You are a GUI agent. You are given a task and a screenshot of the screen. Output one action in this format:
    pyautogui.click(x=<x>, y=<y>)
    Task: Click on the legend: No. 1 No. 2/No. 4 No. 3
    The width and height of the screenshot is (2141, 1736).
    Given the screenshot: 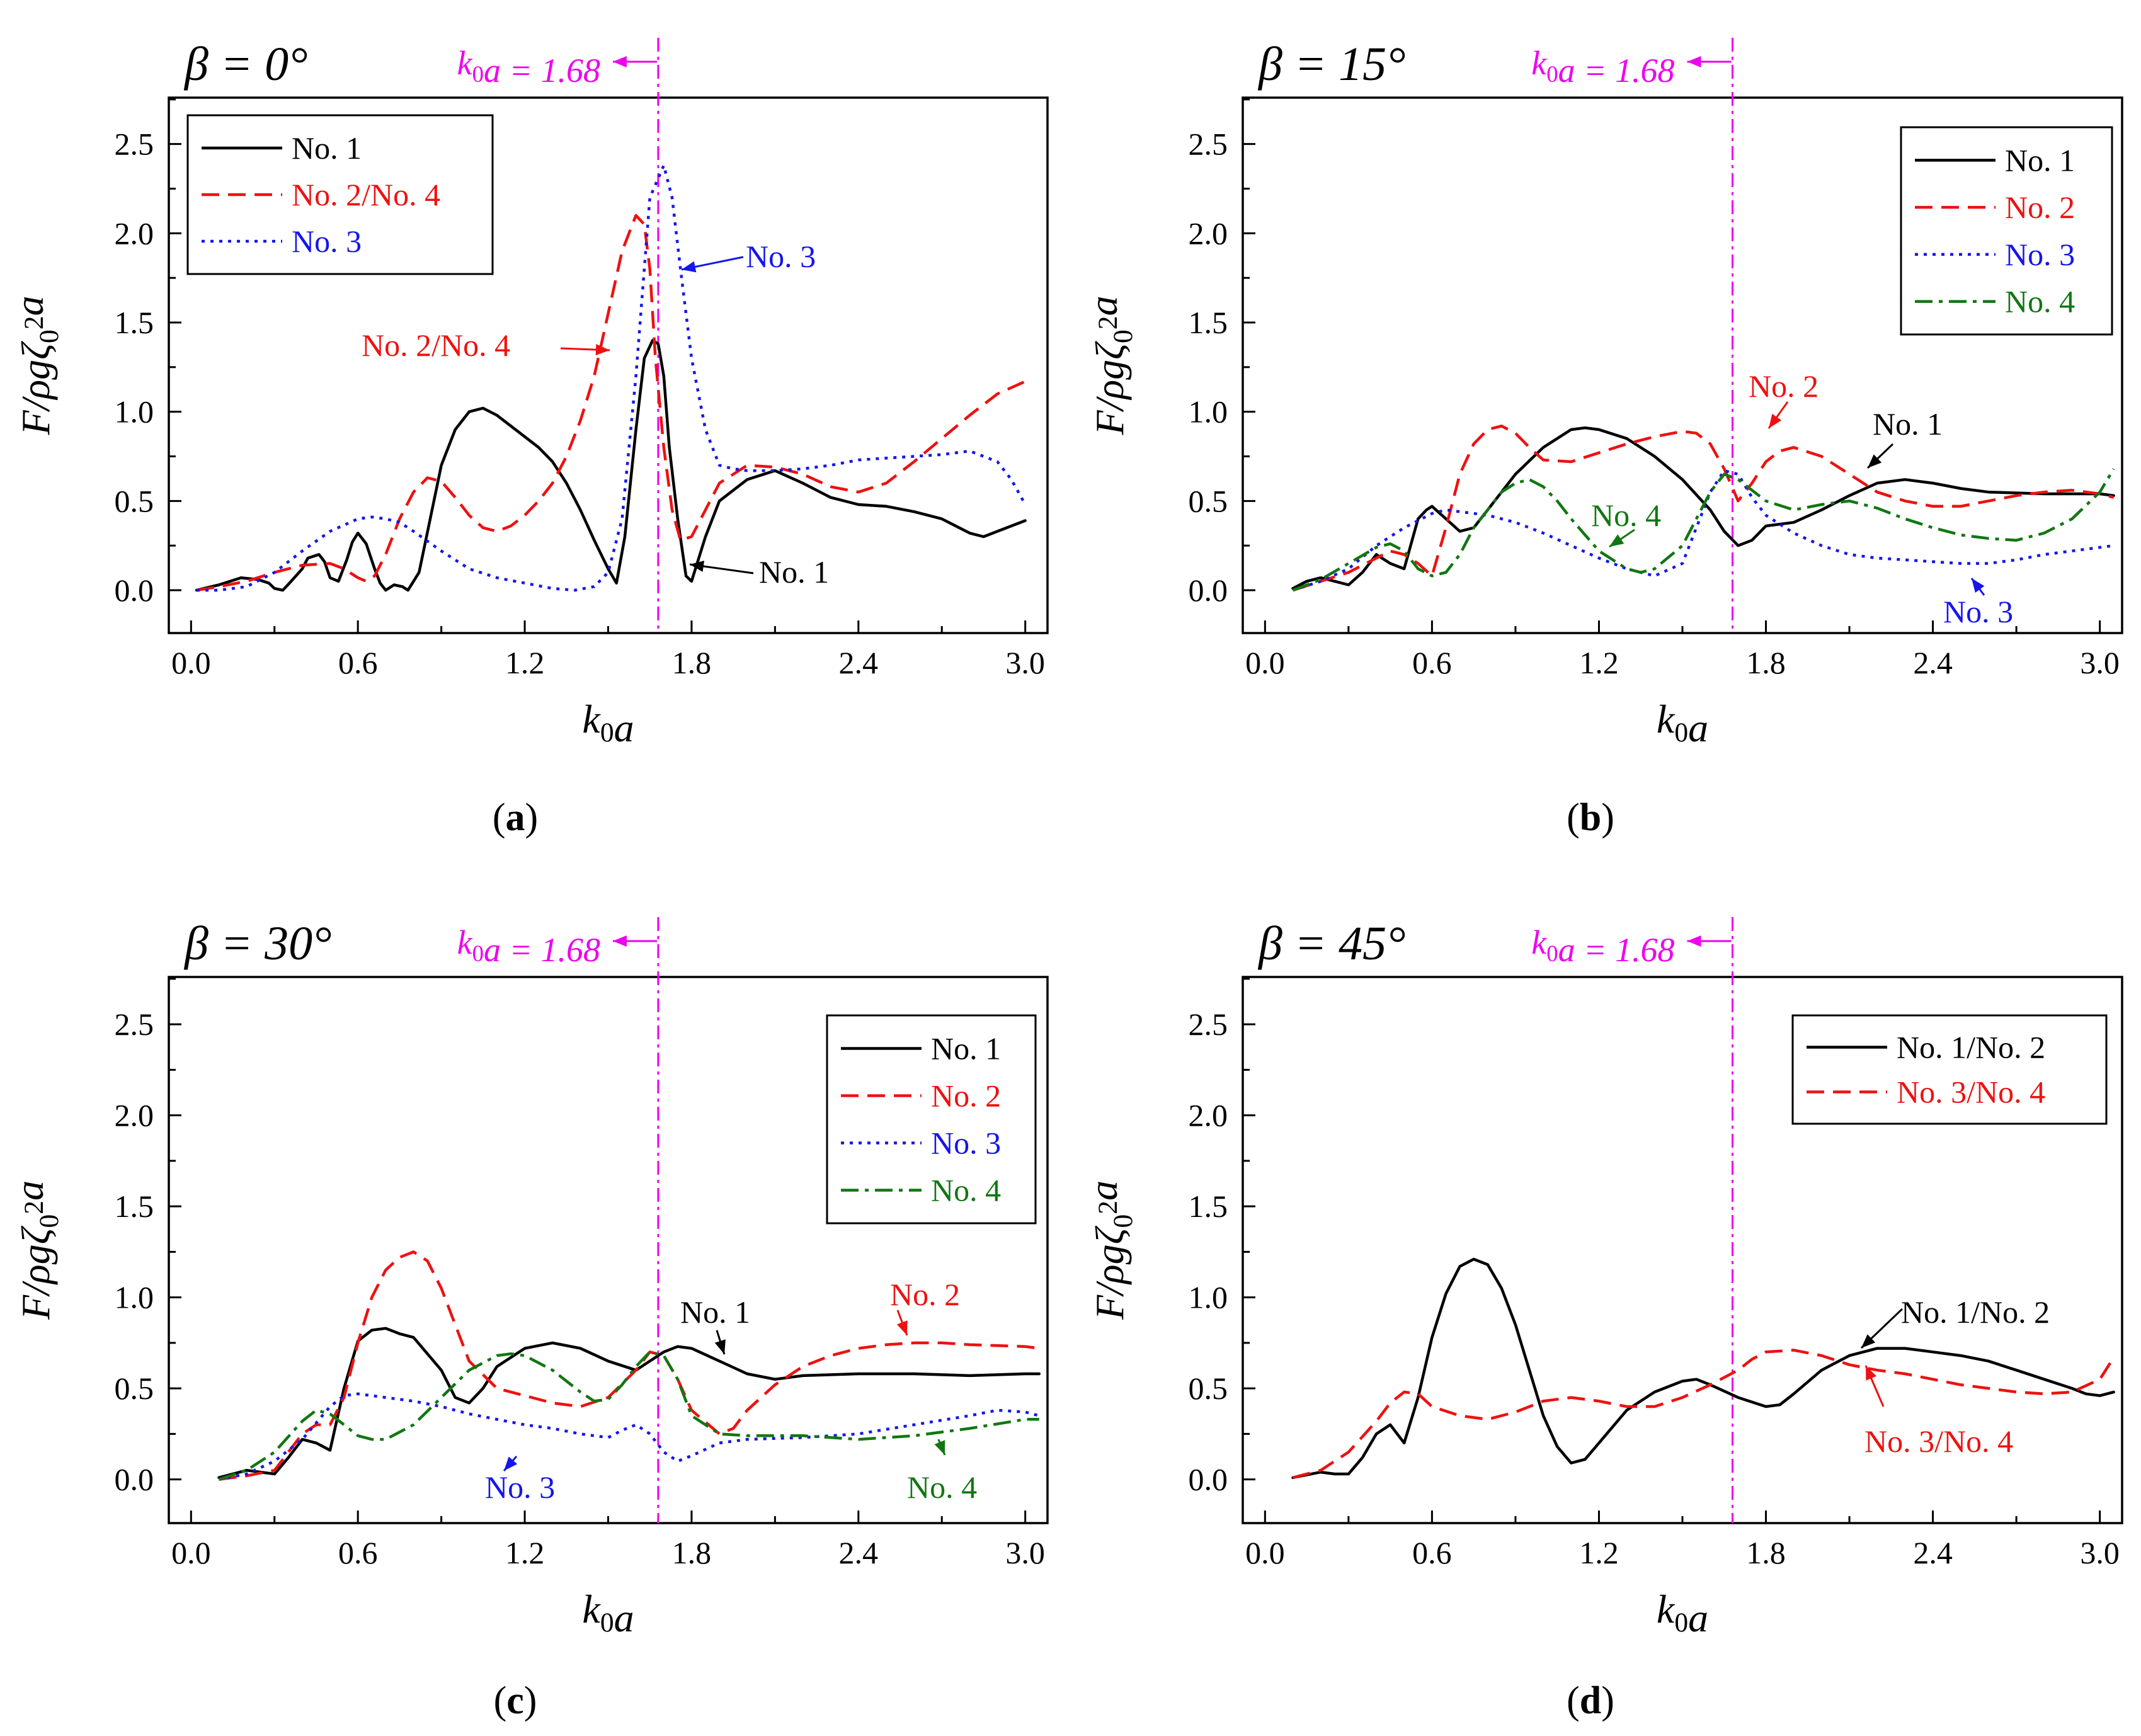 What is the action you would take?
    pyautogui.click(x=340, y=195)
    